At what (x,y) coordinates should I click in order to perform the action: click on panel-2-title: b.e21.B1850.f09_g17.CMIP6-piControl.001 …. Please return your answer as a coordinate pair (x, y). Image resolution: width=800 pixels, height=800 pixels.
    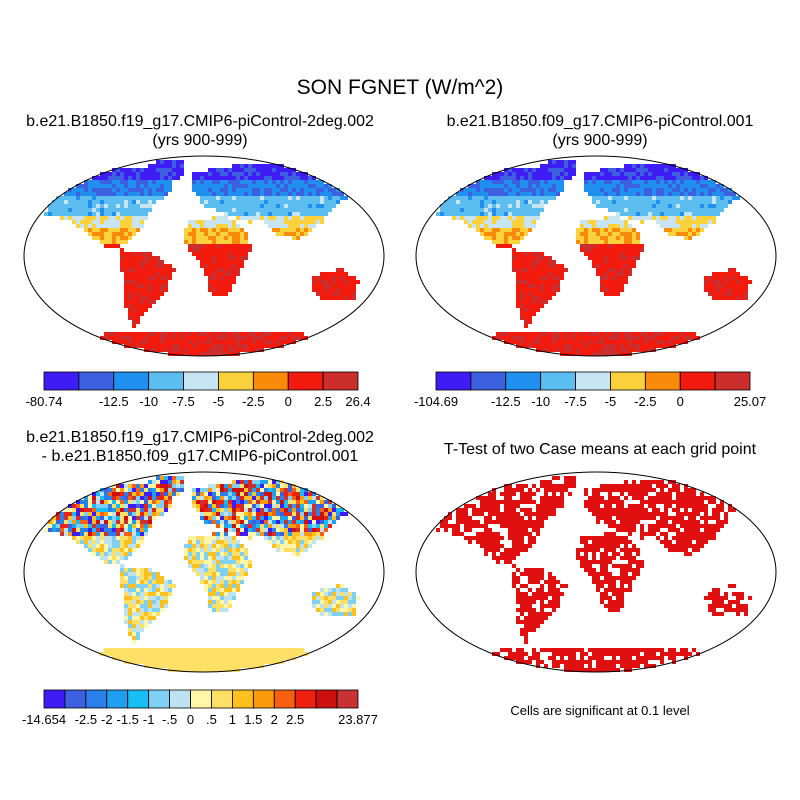
    Looking at the image, I should click on (600, 131).